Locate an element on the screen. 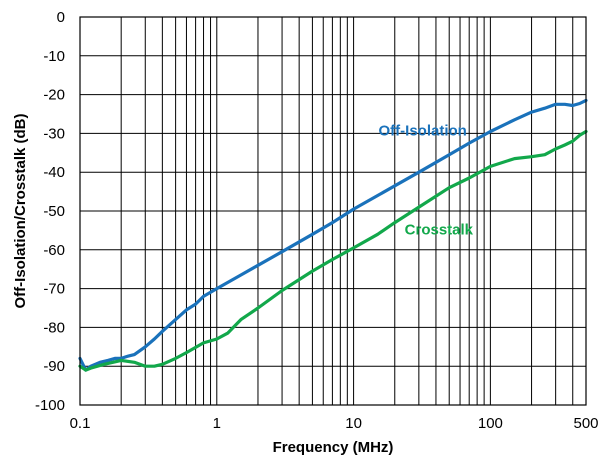 This screenshot has width=602, height=460. y-tick-label: -70 is located at coordinates (54, 289).